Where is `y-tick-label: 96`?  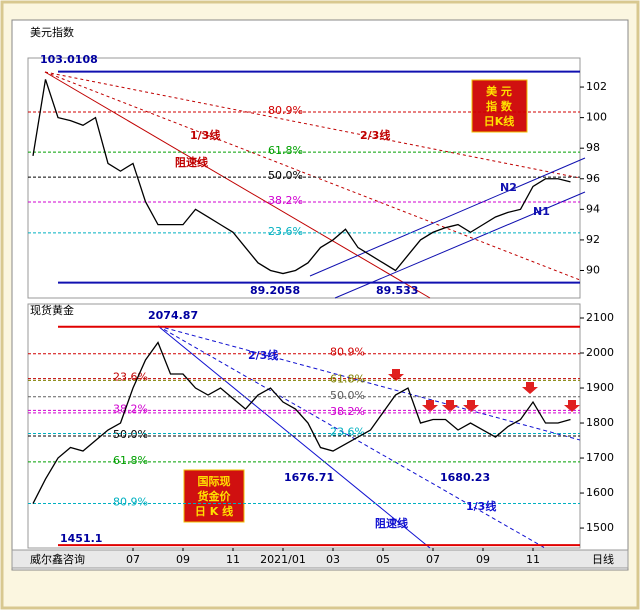 y-tick-label: 96 is located at coordinates (593, 178).